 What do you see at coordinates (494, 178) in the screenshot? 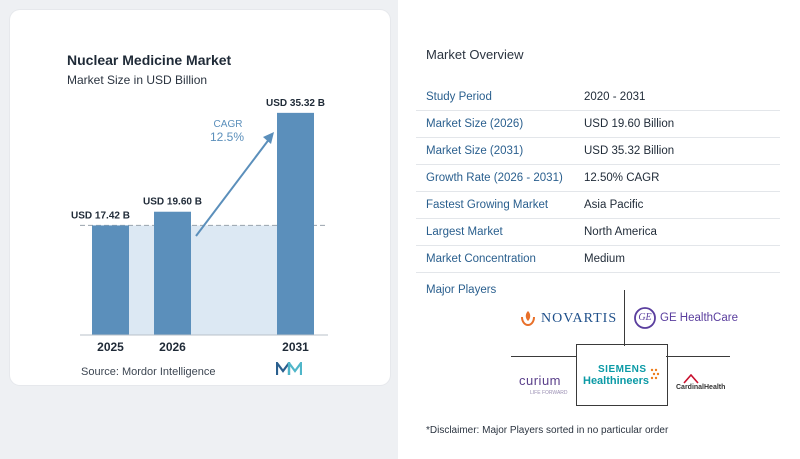
I see `row-key: Growth Rate (2026 - 2031)` at bounding box center [494, 178].